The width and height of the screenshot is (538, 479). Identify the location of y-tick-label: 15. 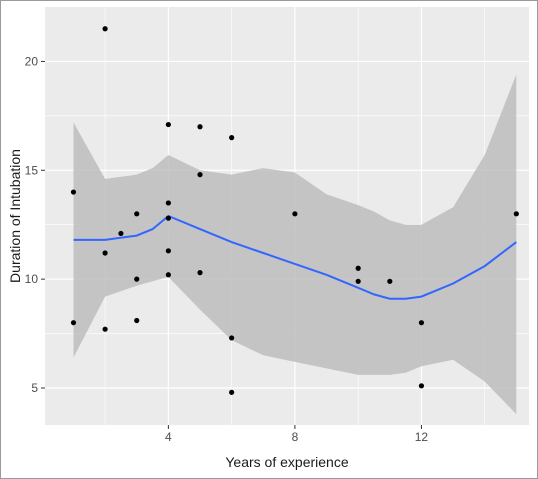
(32, 170).